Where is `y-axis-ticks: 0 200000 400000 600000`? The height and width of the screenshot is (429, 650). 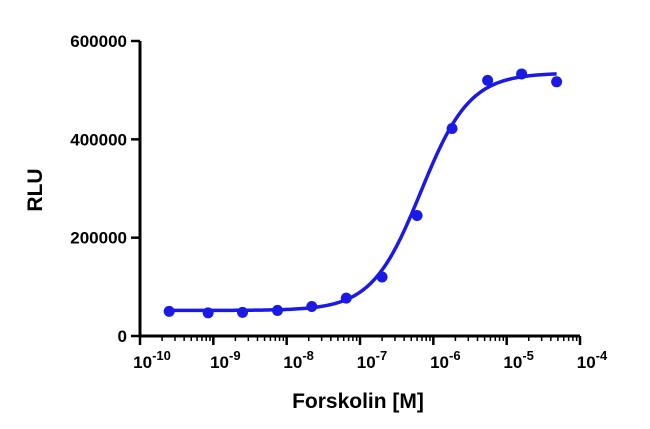 y-axis-ticks: 0 200000 400000 600000 is located at coordinates (105, 189).